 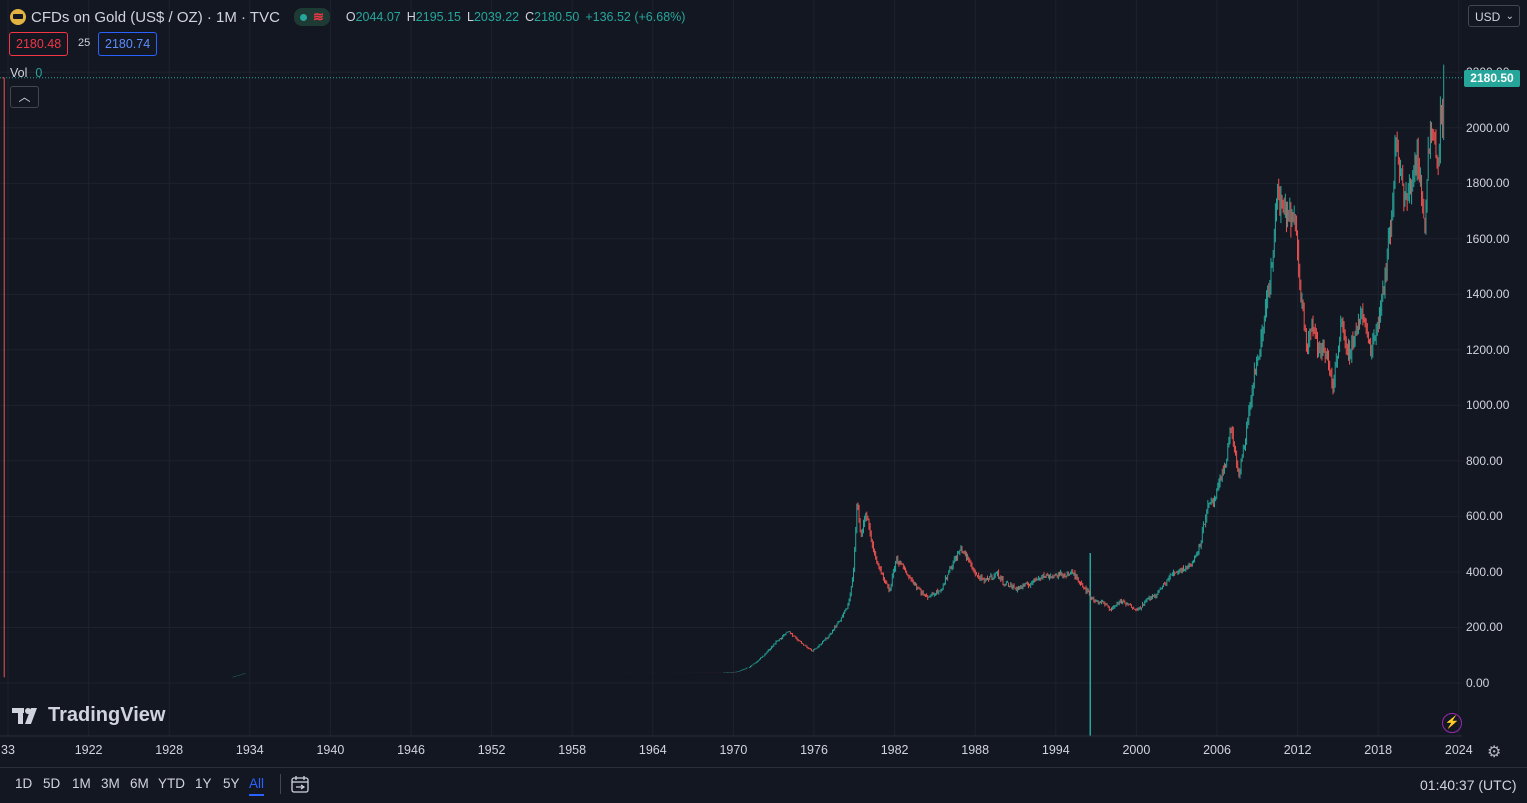 I want to click on x-tick-label: 2012, so click(x=1297, y=750).